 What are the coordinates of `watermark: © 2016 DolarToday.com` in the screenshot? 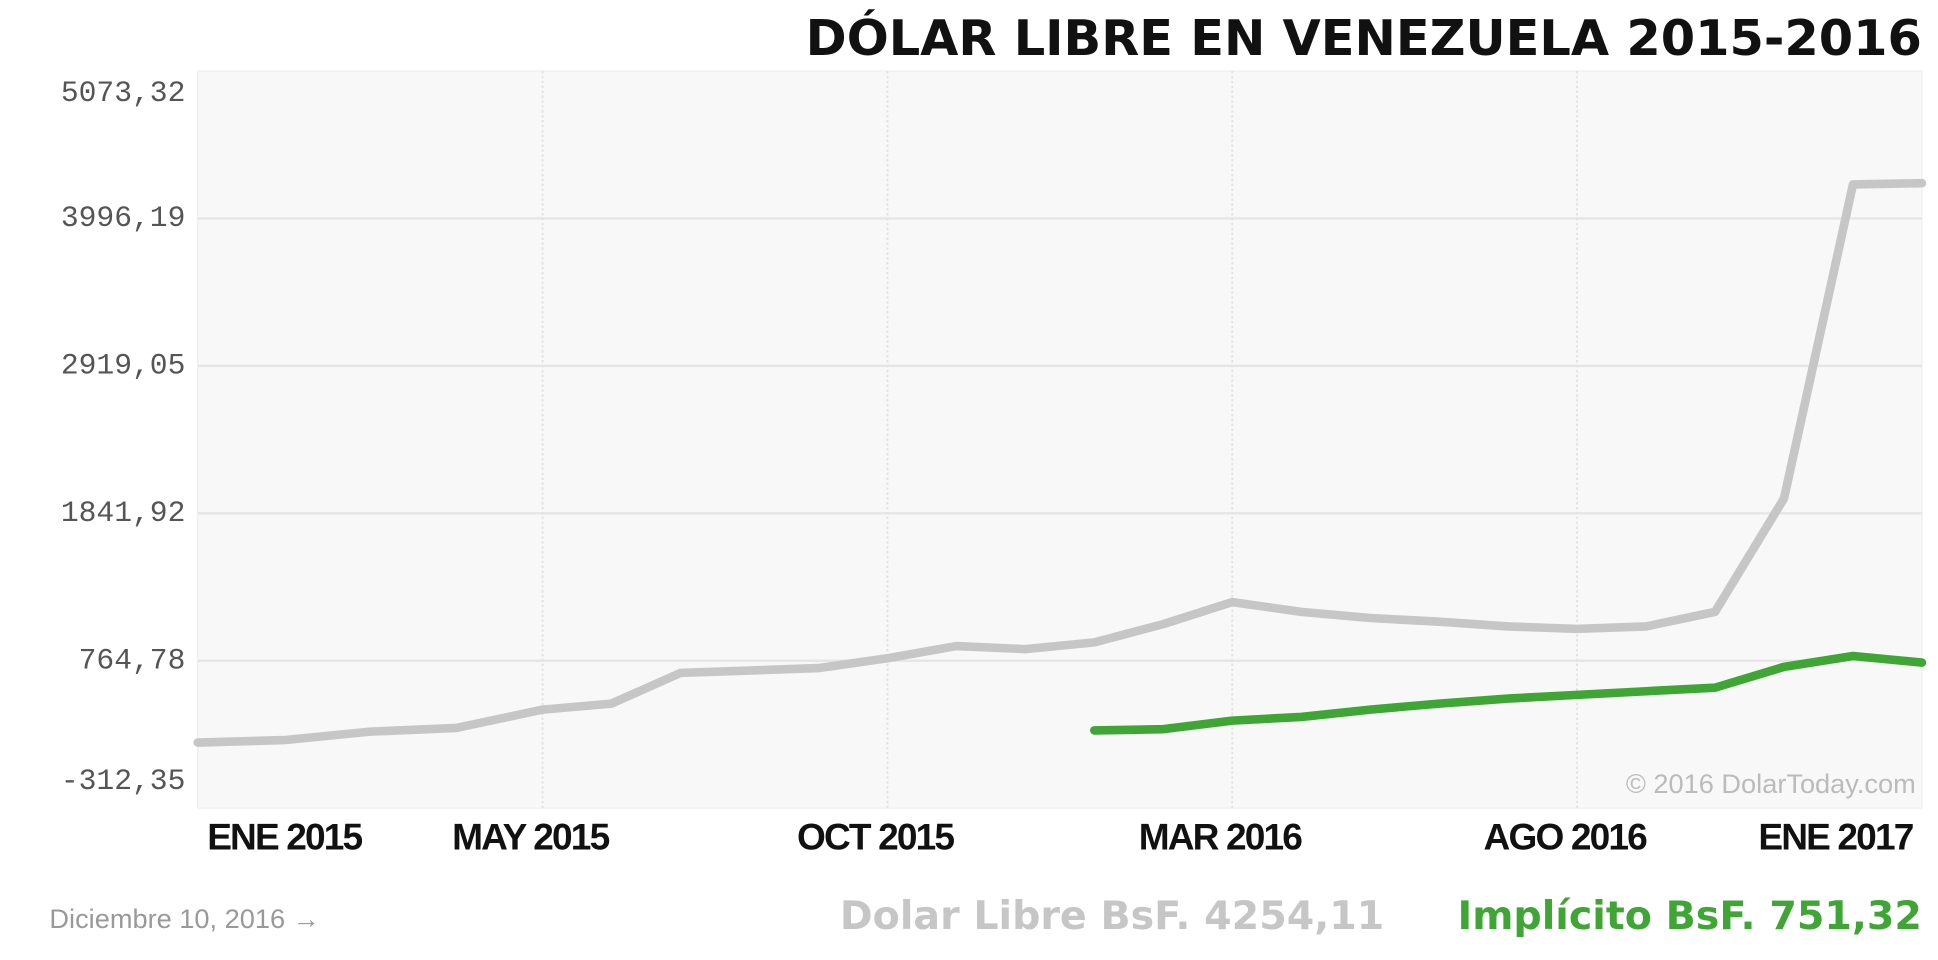 It's located at (1771, 784).